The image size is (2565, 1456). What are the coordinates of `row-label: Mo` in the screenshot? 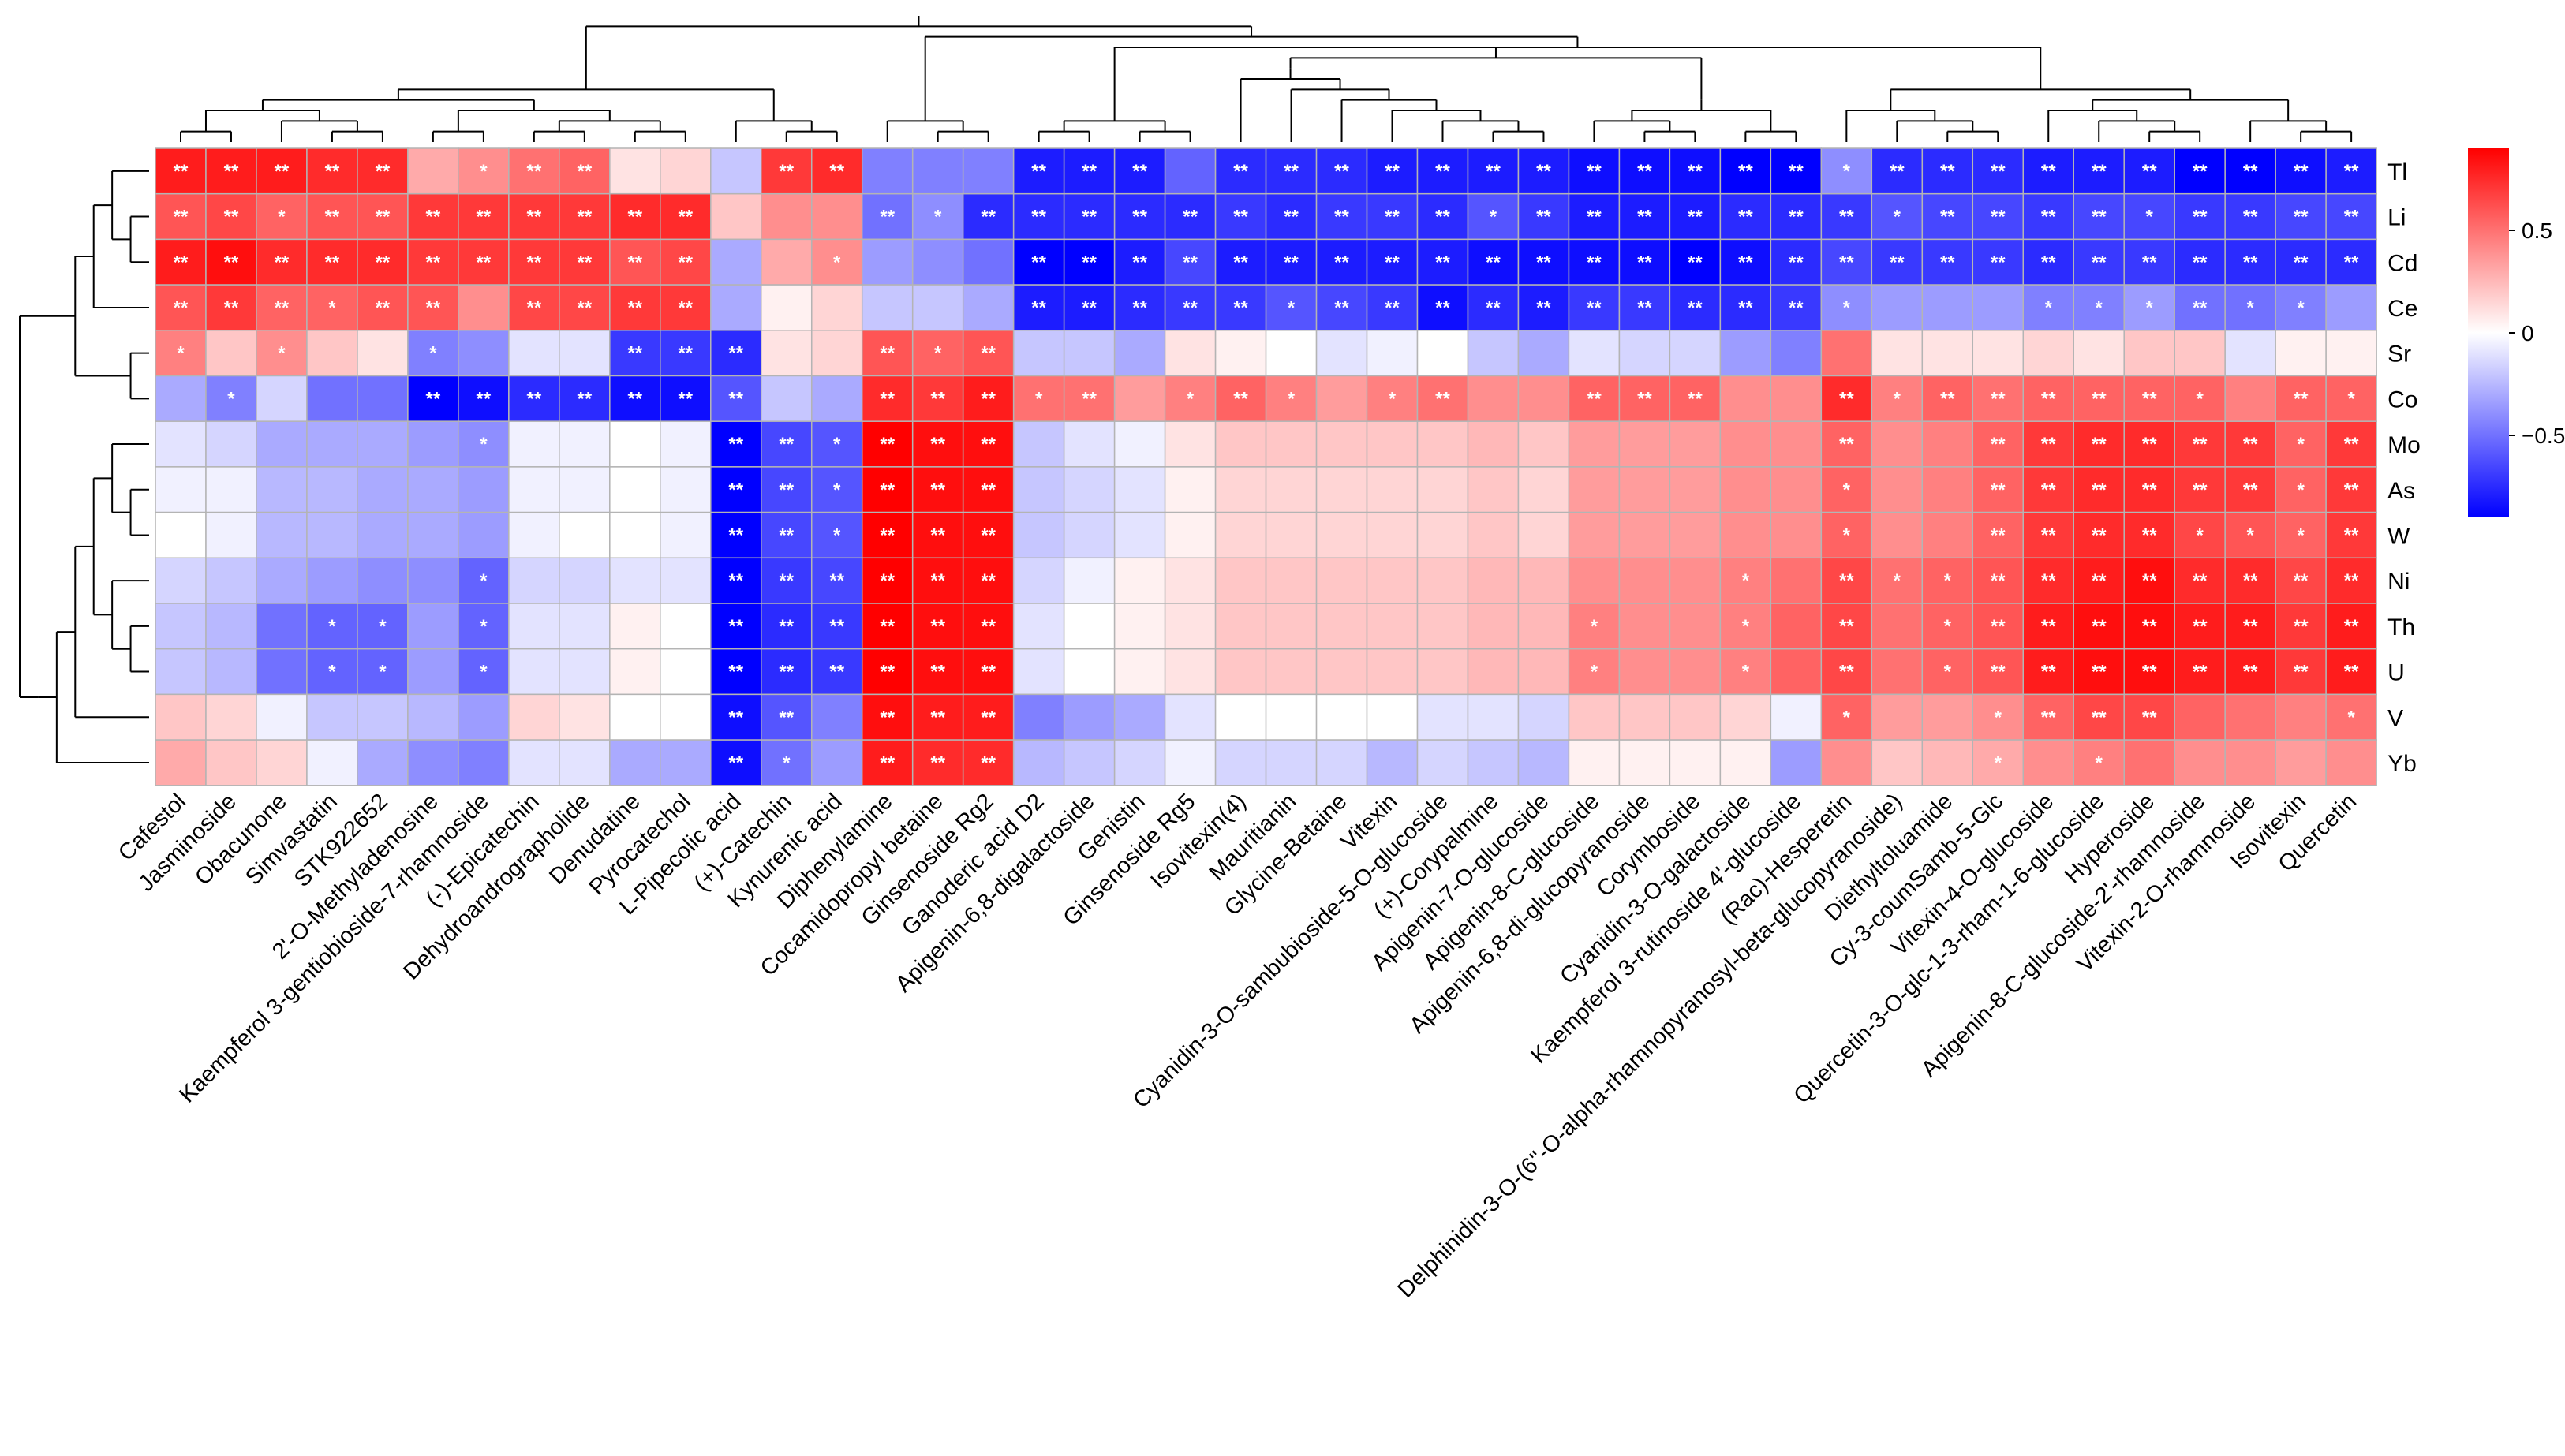 It's located at (2404, 445).